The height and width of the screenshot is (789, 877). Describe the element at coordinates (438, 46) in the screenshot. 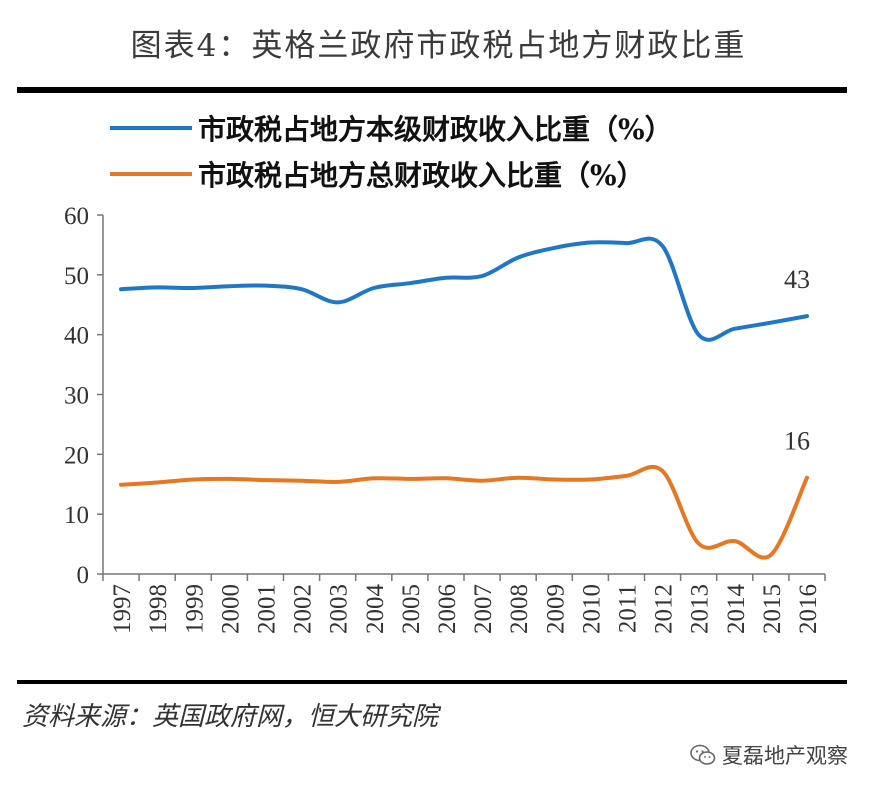

I see `chart-title: 图表4：英格兰政府市政税占地方财政比重` at that location.